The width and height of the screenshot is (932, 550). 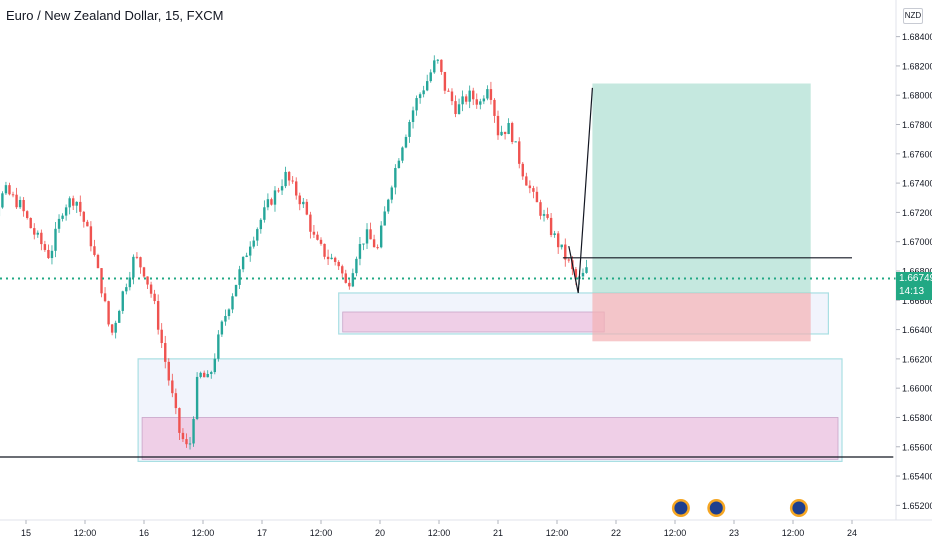 What do you see at coordinates (917, 96) in the screenshot?
I see `price-tick-label: 1.68000` at bounding box center [917, 96].